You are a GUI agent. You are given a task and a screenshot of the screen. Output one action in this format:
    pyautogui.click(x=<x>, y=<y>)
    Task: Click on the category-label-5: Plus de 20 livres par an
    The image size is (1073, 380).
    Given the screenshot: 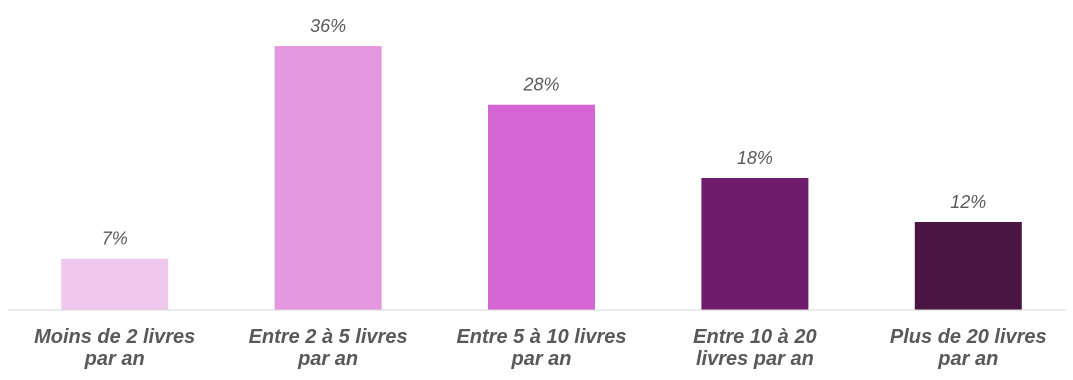 What is the action you would take?
    pyautogui.click(x=968, y=348)
    